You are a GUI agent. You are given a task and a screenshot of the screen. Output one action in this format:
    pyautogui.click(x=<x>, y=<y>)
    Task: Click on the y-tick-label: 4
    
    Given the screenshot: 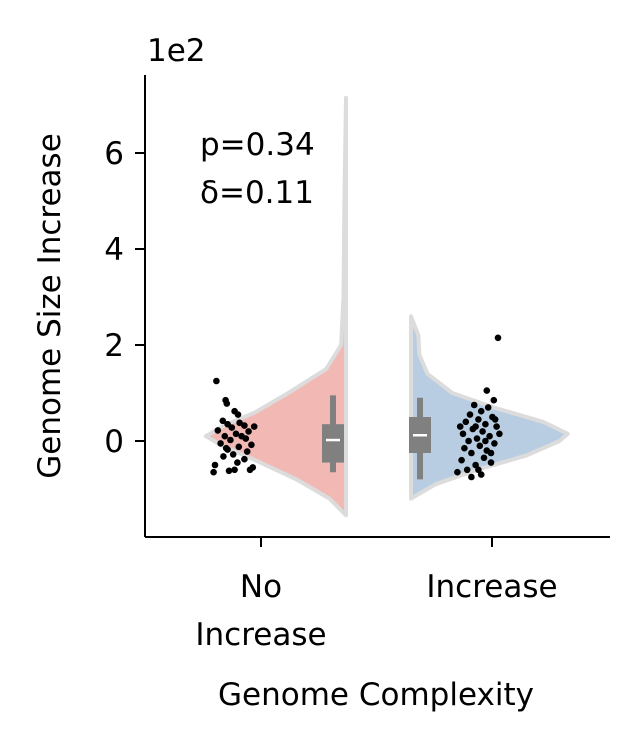 What is the action you would take?
    pyautogui.click(x=114, y=250)
    